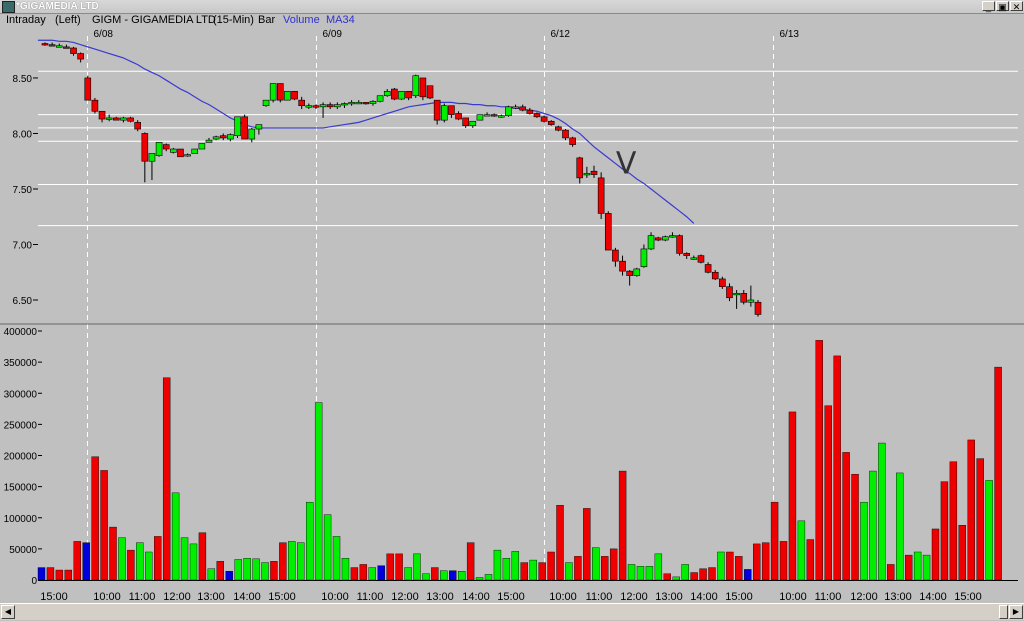 The height and width of the screenshot is (621, 1024). Describe the element at coordinates (340, 20) in the screenshot. I see `ma-legend: MA34` at that location.